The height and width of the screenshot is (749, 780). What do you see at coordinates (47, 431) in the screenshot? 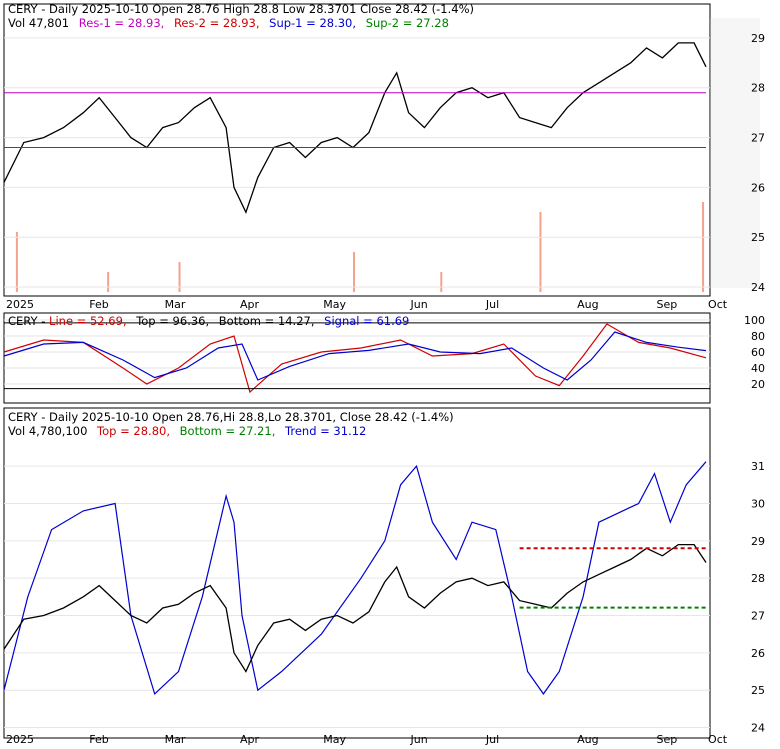
I see `trend-header-vol: Vol 4,780,100` at bounding box center [47, 431].